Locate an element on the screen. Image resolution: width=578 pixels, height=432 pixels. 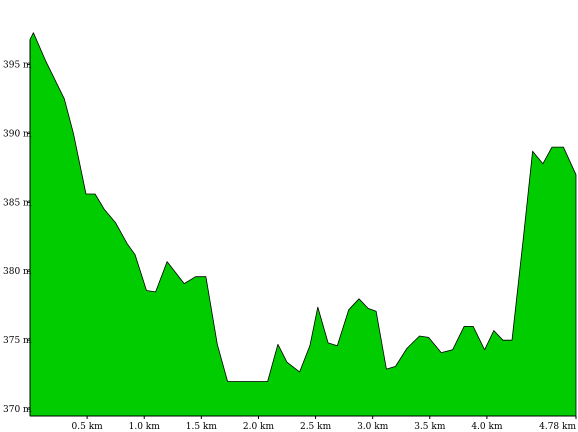
y-tick-label: 395 m is located at coordinates (17, 65).